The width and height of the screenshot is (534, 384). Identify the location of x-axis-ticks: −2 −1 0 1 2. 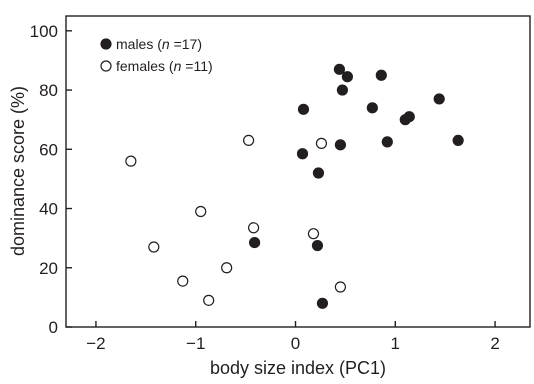
(293, 337).